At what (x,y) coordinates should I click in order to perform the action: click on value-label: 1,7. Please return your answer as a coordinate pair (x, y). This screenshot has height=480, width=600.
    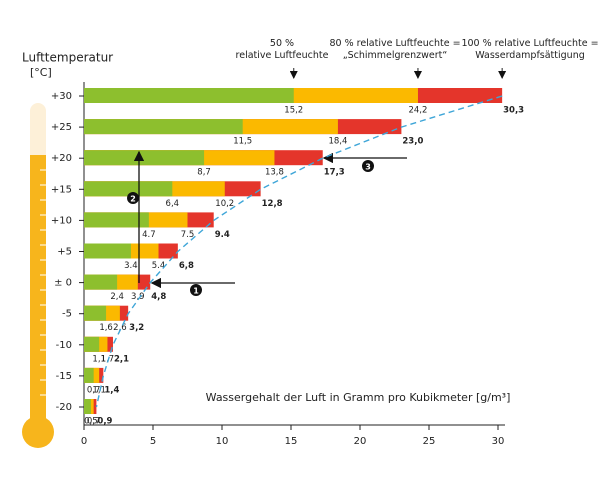
    Looking at the image, I should click on (108, 359).